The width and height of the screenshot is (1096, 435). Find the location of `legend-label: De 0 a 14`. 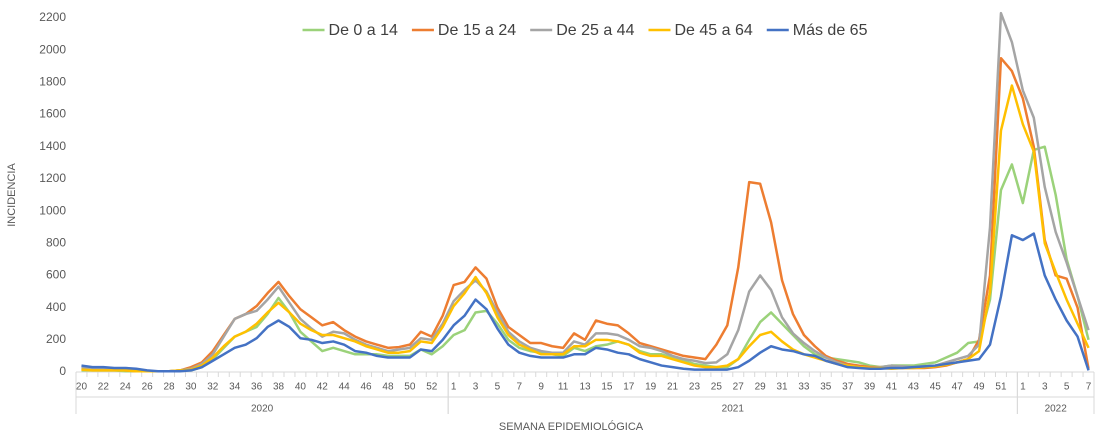

legend-label: De 0 a 14 is located at coordinates (363, 30).